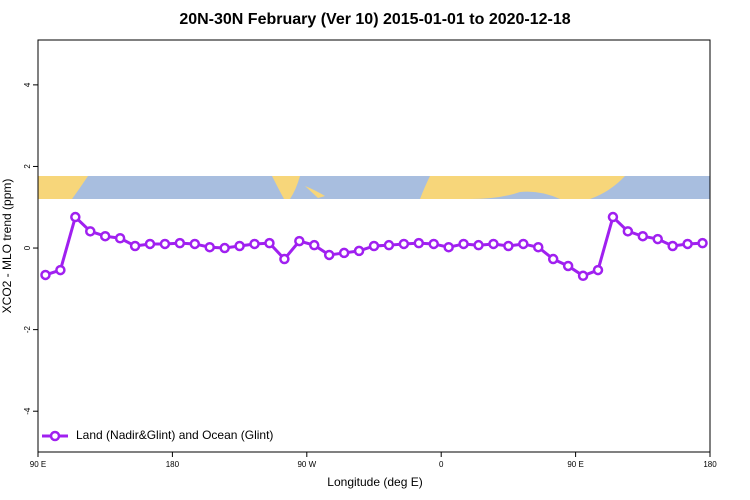 This screenshot has width=750, height=500. I want to click on y-tick-label: 2, so click(27, 166).